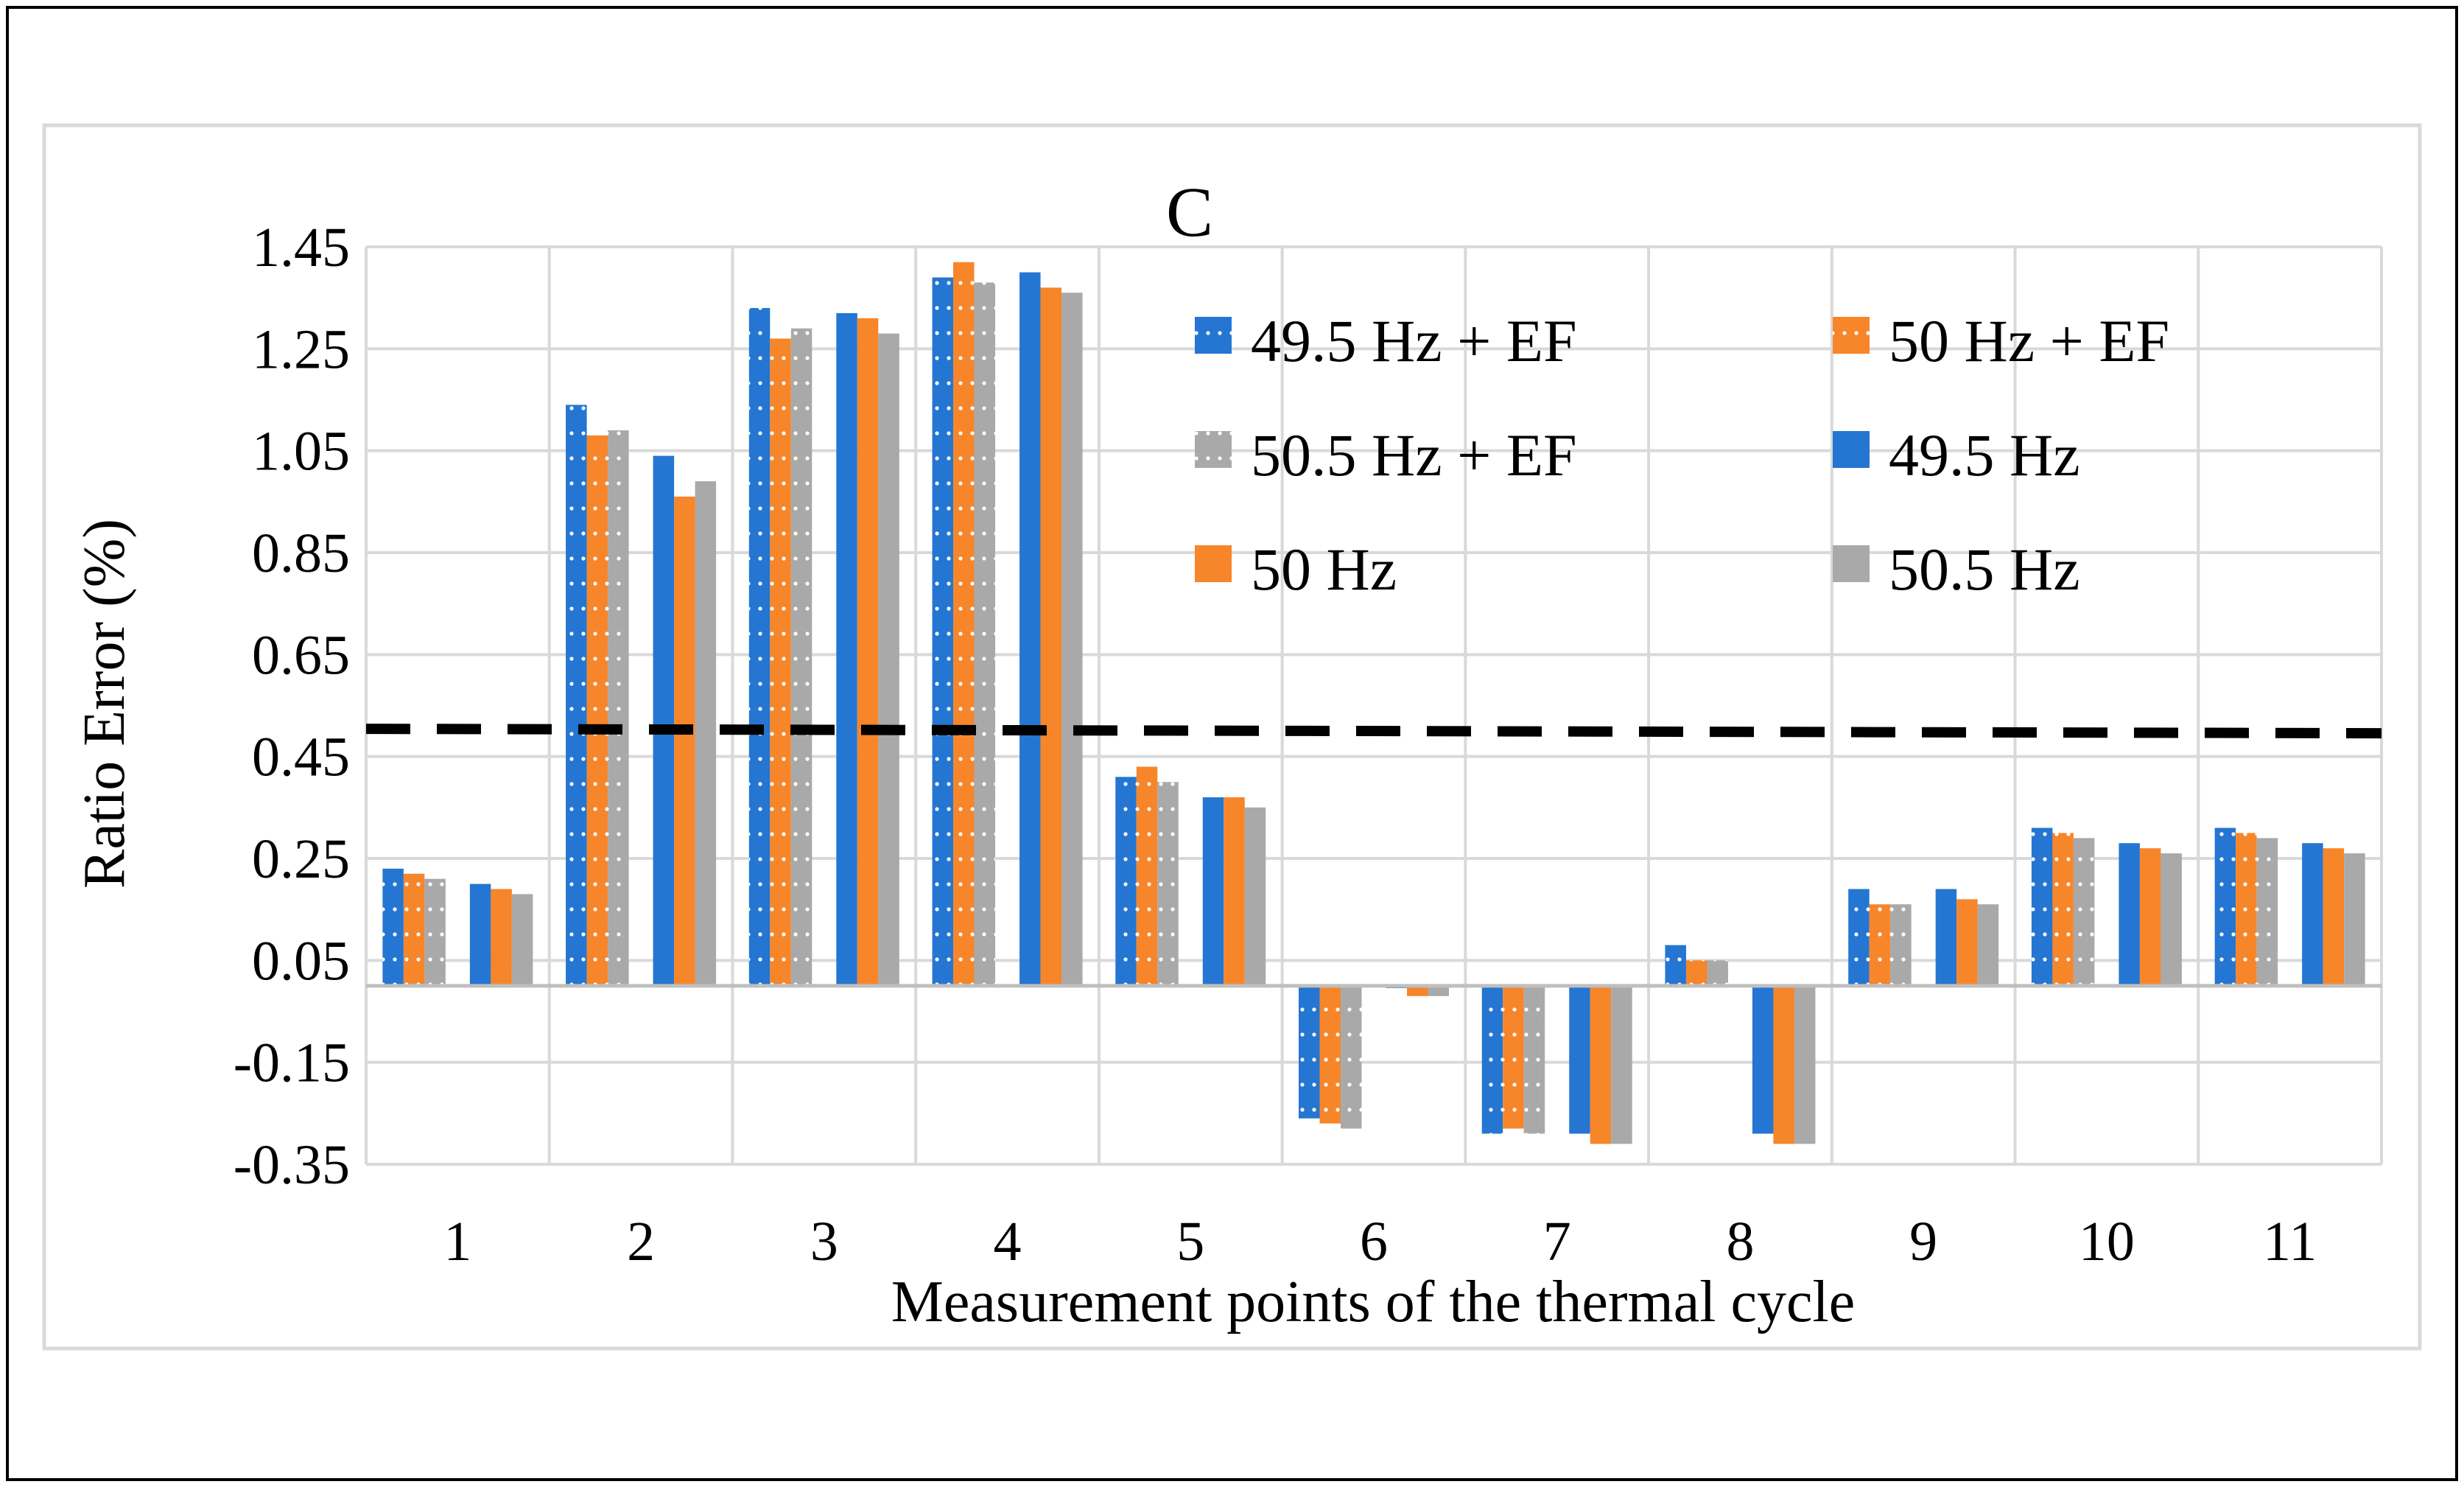 This screenshot has width=2464, height=1487. I want to click on x-axis-title: Measurement points of the thermal cycle, so click(1373, 1302).